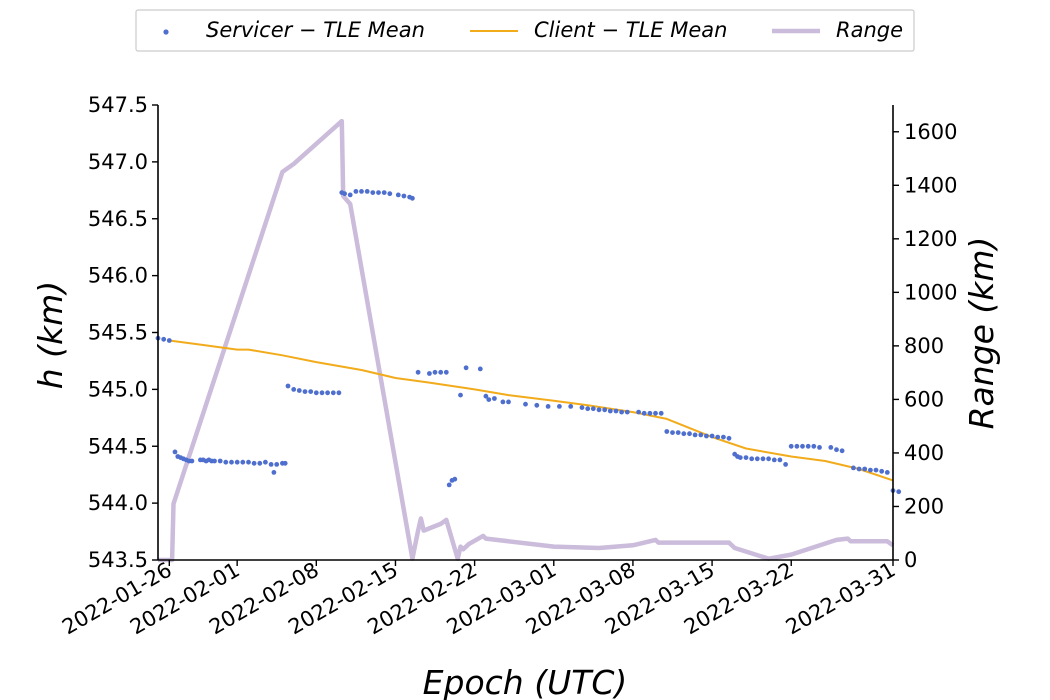  I want to click on legend-label: Servicer − TLE Mean, so click(315, 30).